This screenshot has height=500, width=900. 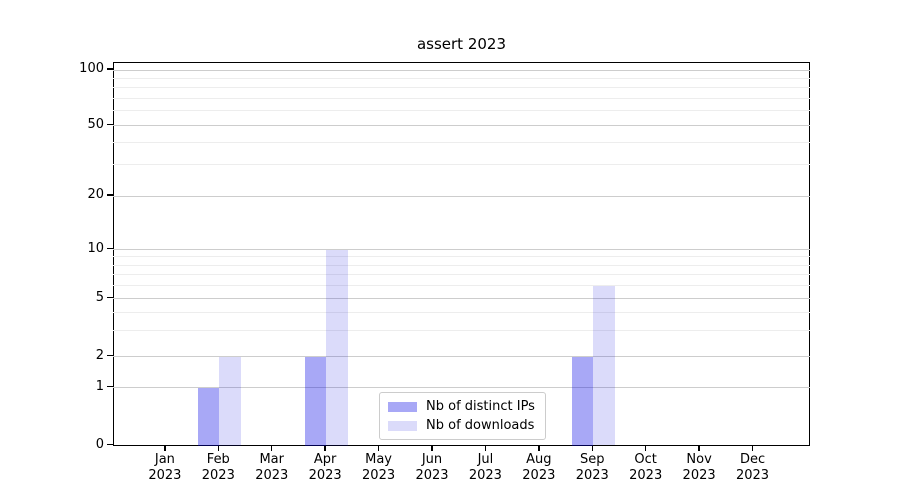 I want to click on legend-item-downloads: Nb of downloads, so click(x=461, y=425).